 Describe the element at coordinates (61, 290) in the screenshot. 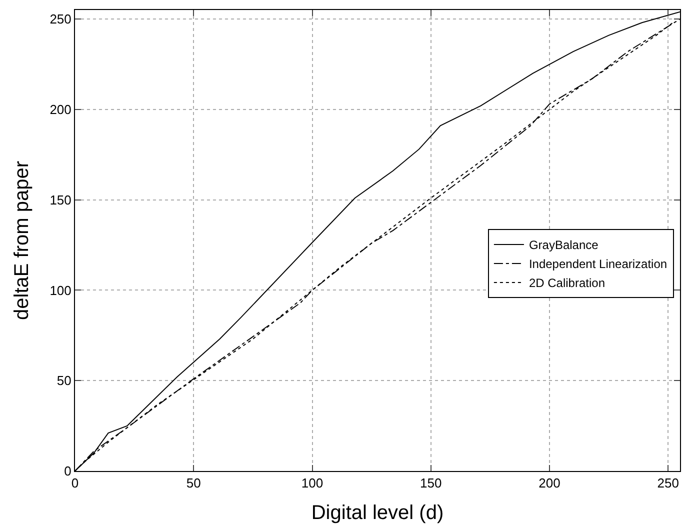

I see `y-tick-label: 100` at that location.